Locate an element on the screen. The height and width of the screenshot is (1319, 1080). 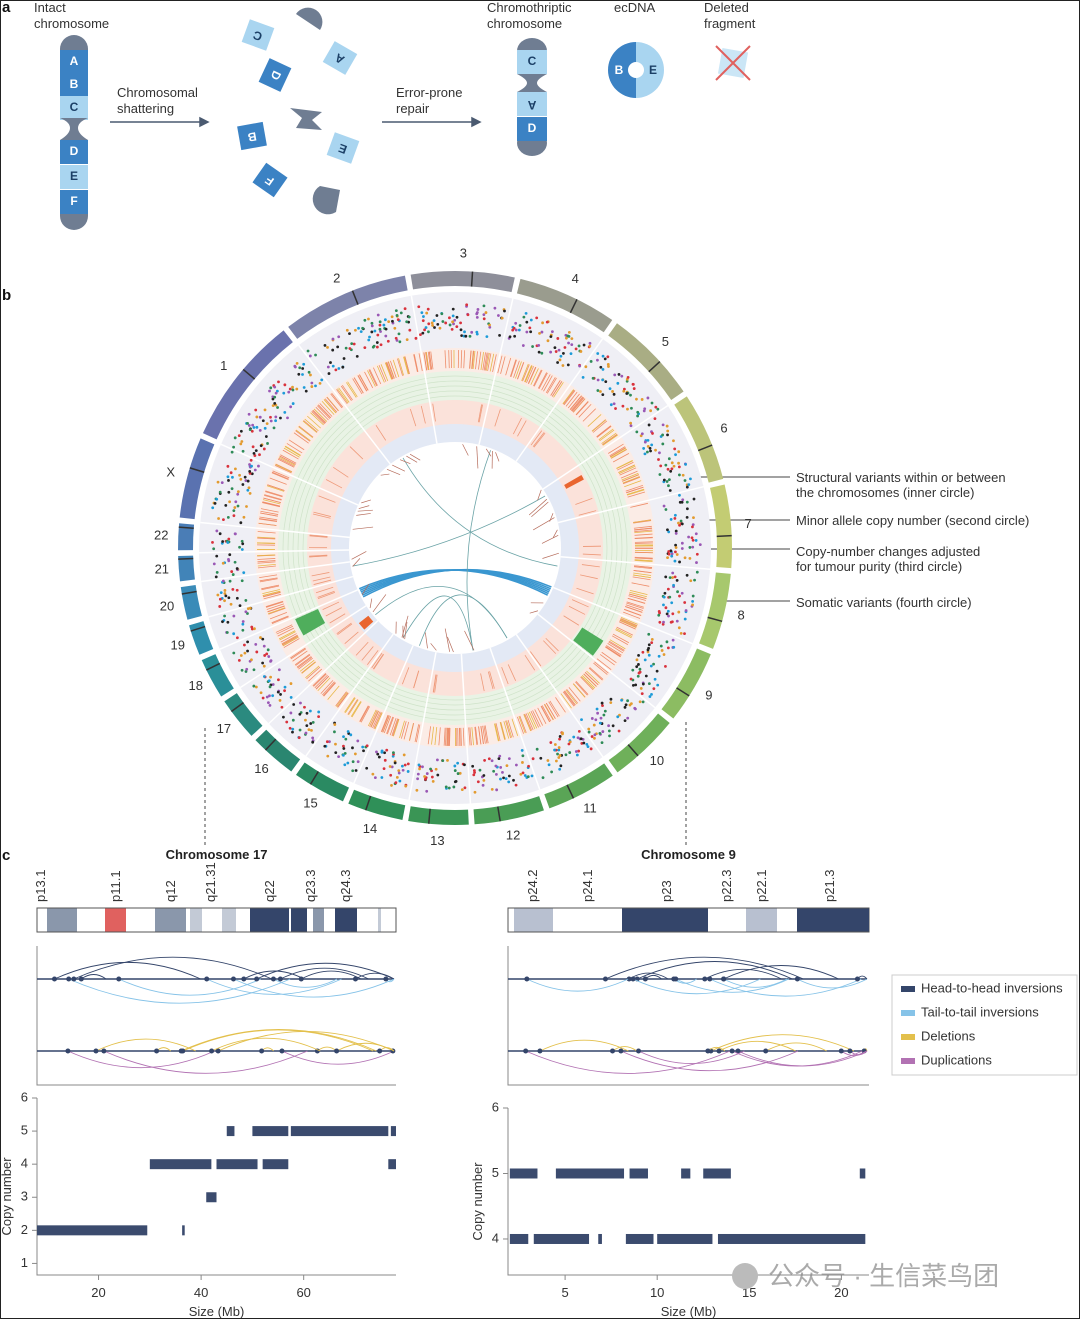
panel-label: c is located at coordinates (6, 855).